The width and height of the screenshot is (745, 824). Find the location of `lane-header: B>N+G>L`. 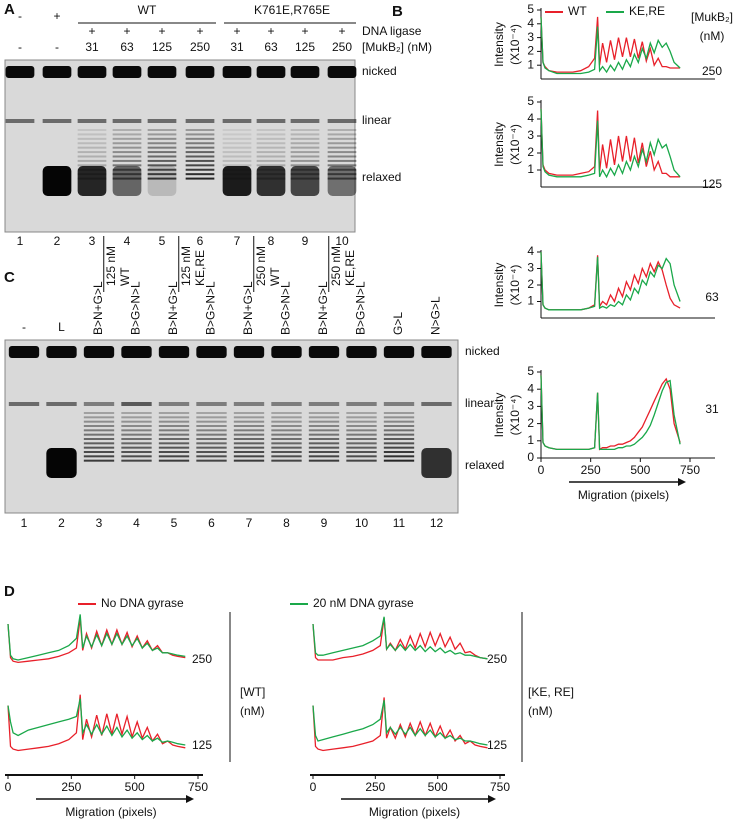

lane-header: B>N+G>L is located at coordinates (248, 308).